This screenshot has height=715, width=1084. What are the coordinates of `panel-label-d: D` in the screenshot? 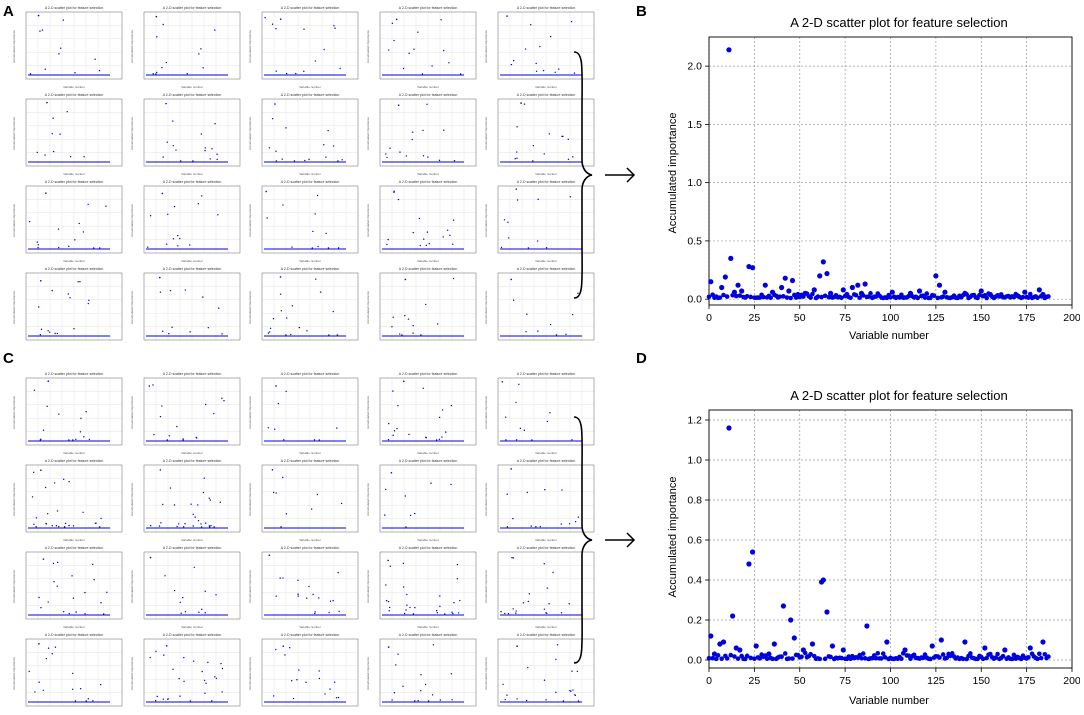 It's located at (641, 358).